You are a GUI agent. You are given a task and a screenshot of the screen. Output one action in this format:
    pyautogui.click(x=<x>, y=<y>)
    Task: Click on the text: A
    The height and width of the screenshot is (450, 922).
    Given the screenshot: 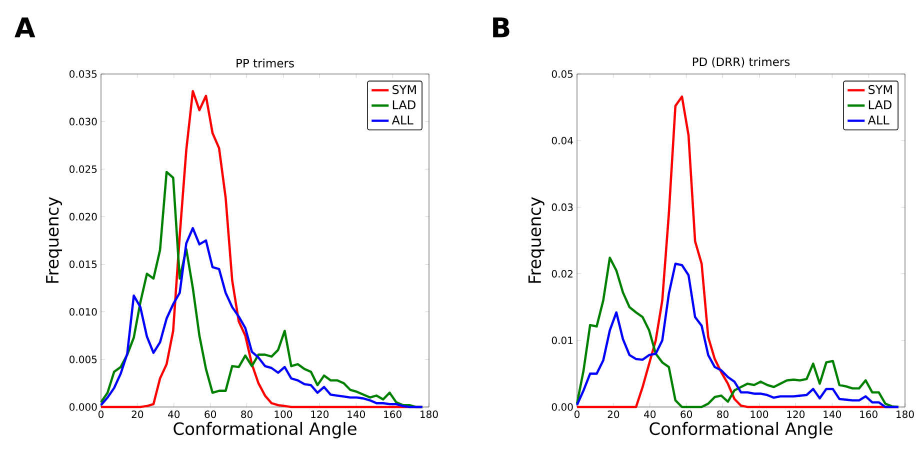 What is the action you would take?
    pyautogui.click(x=25, y=28)
    